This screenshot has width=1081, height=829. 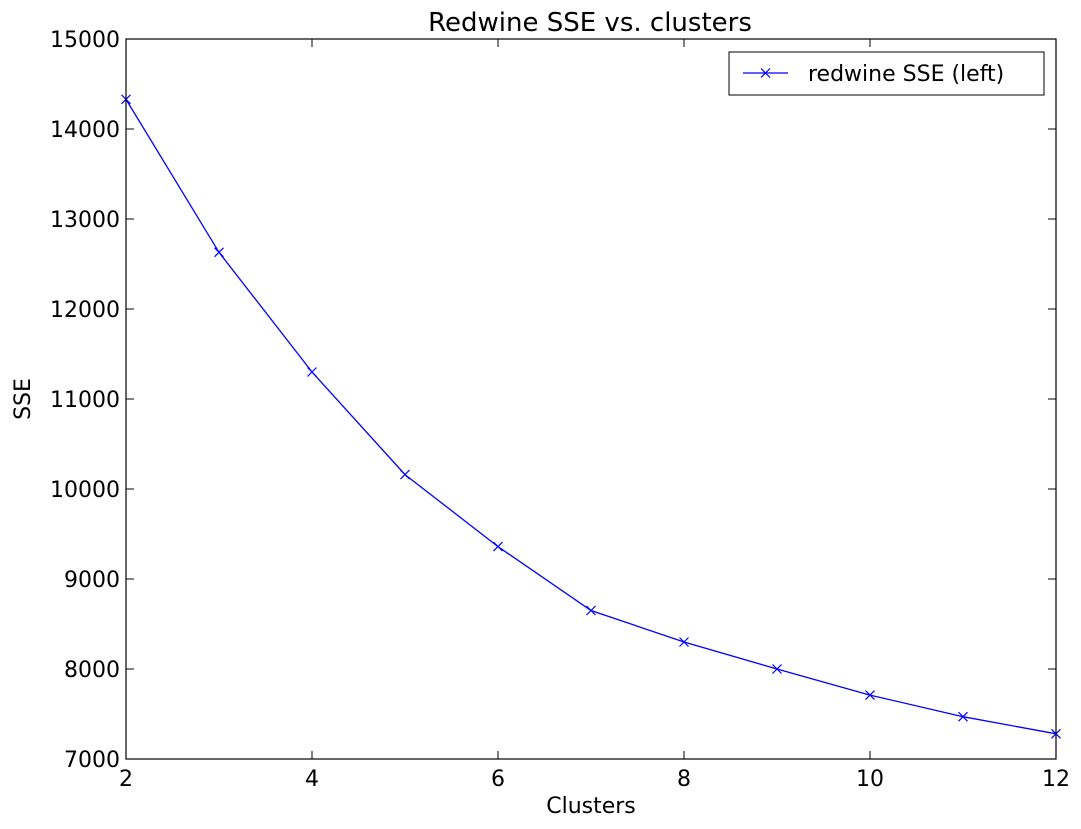 I want to click on y-tick-label: 11000, so click(x=85, y=400).